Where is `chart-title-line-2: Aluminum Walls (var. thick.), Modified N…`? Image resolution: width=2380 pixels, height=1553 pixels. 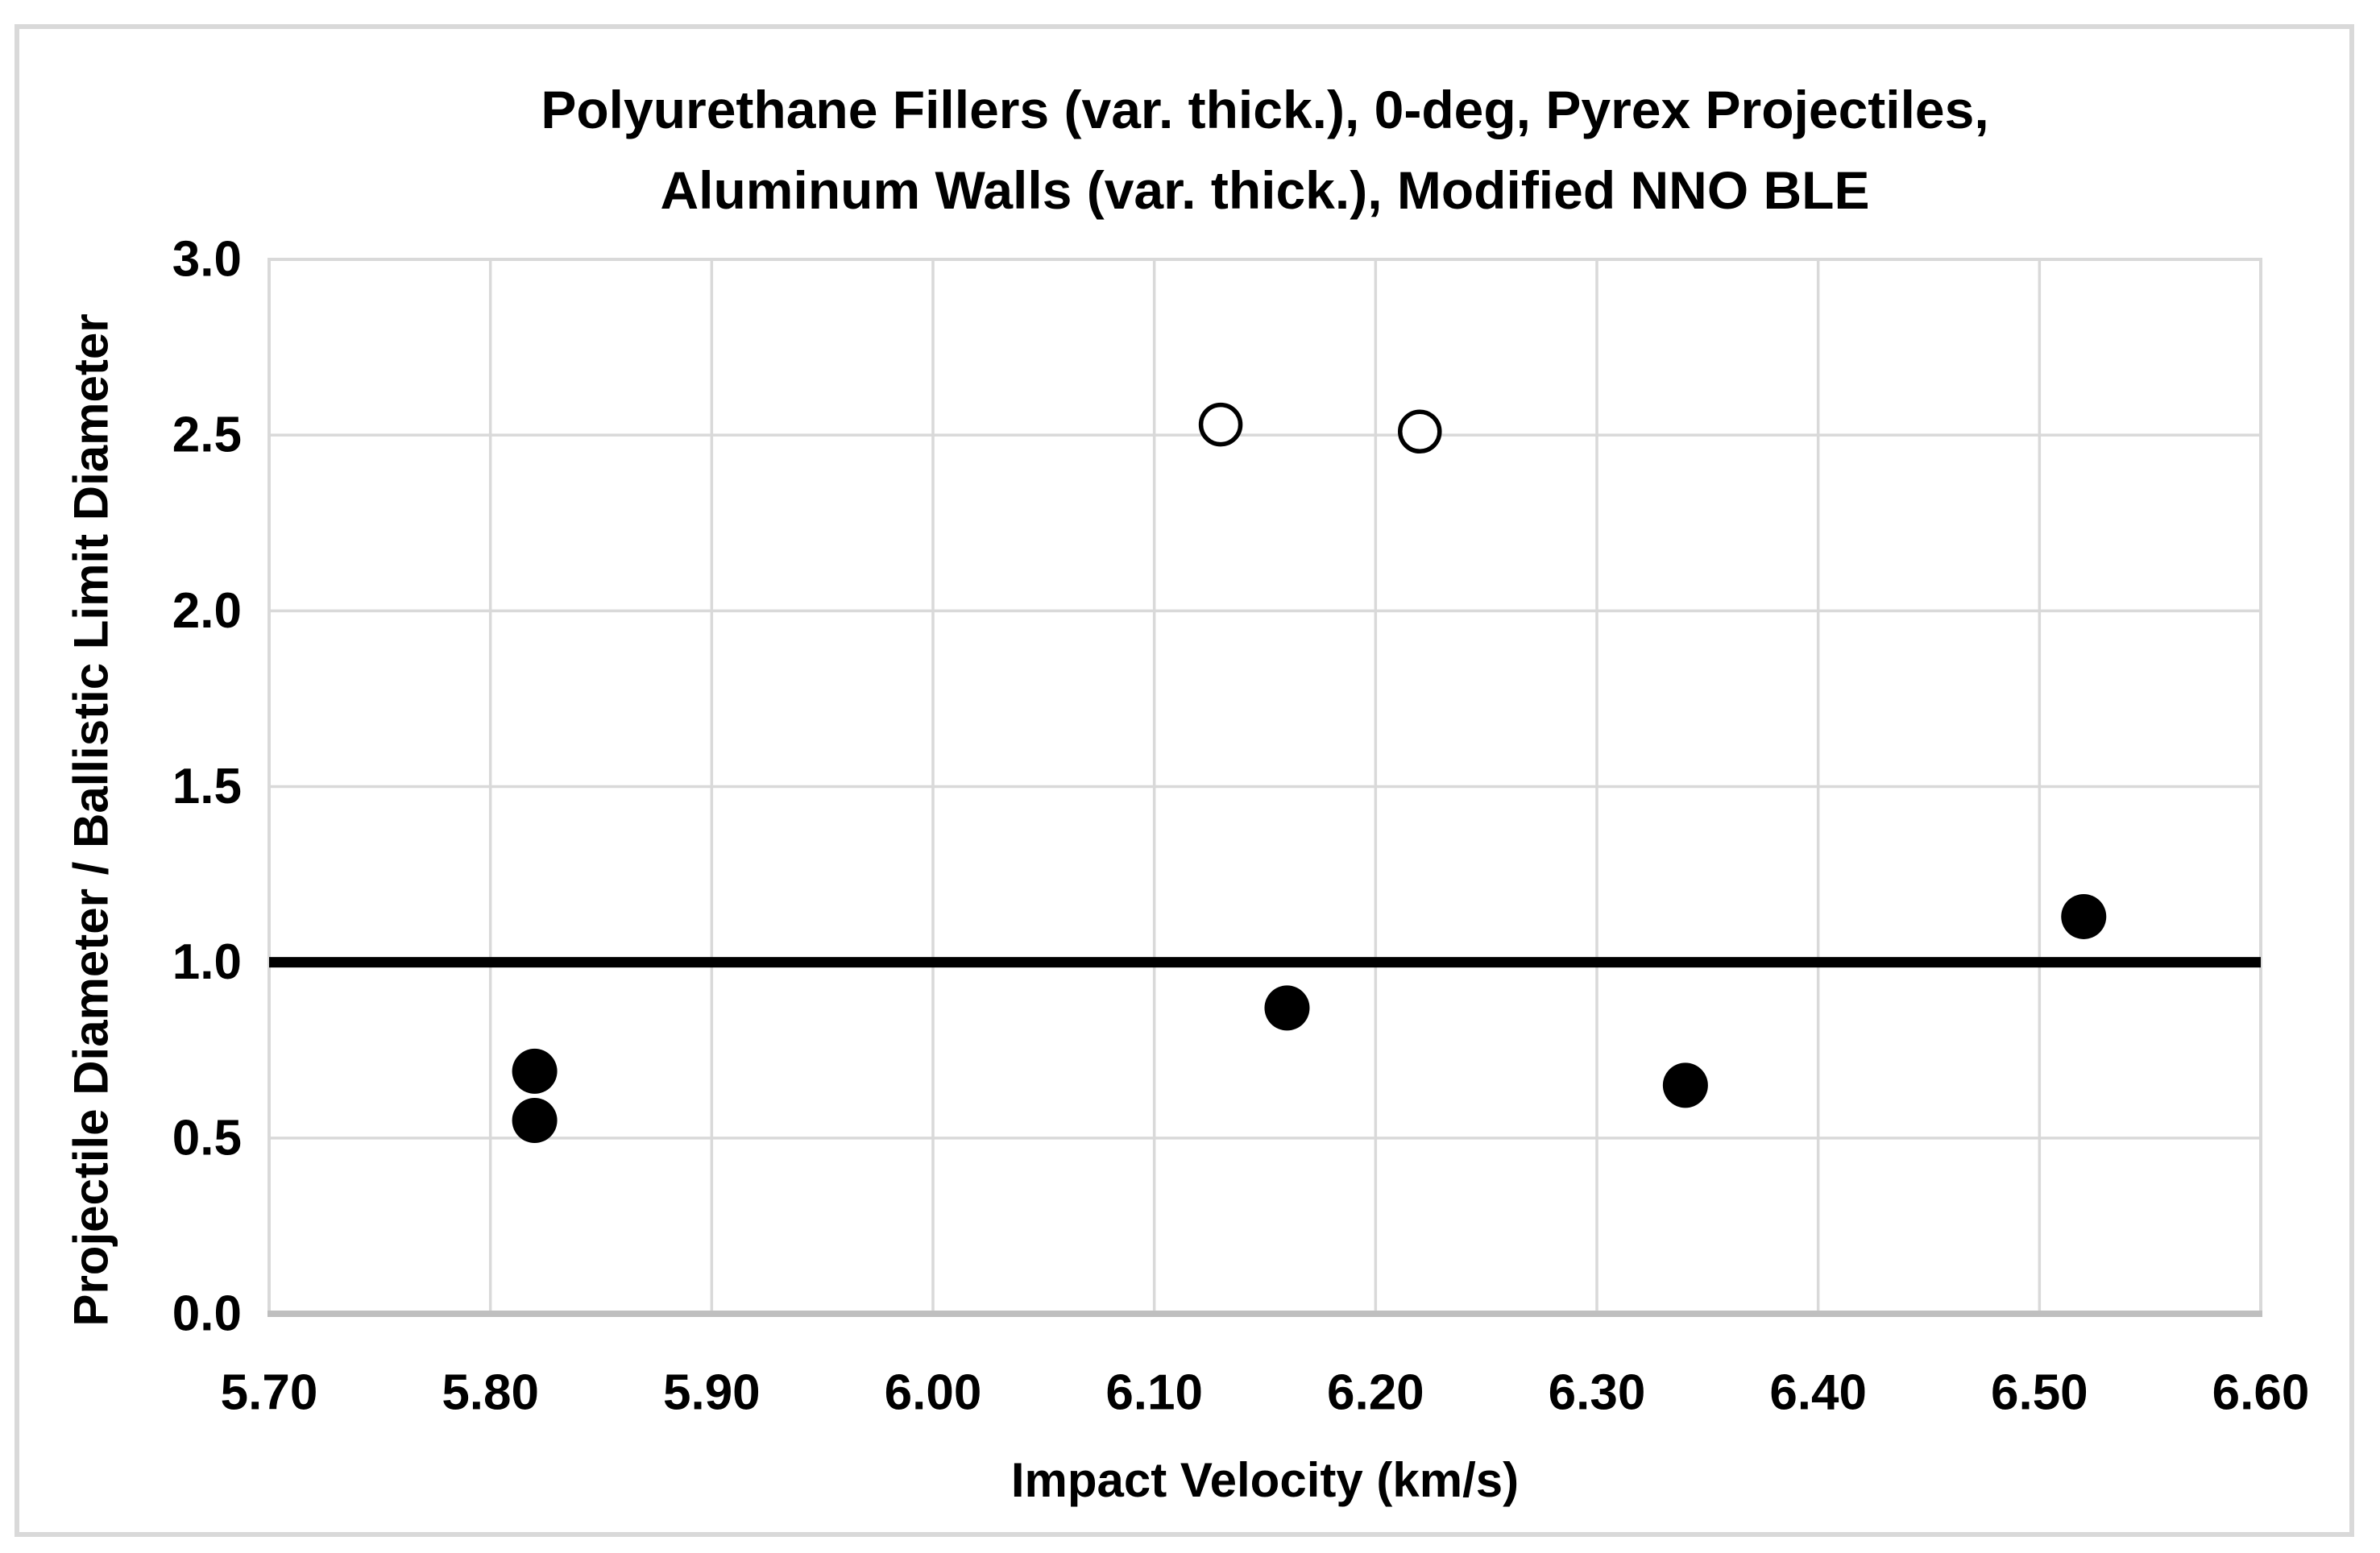 chart-title-line-2: Aluminum Walls (var. thick.), Modified N… is located at coordinates (1265, 190).